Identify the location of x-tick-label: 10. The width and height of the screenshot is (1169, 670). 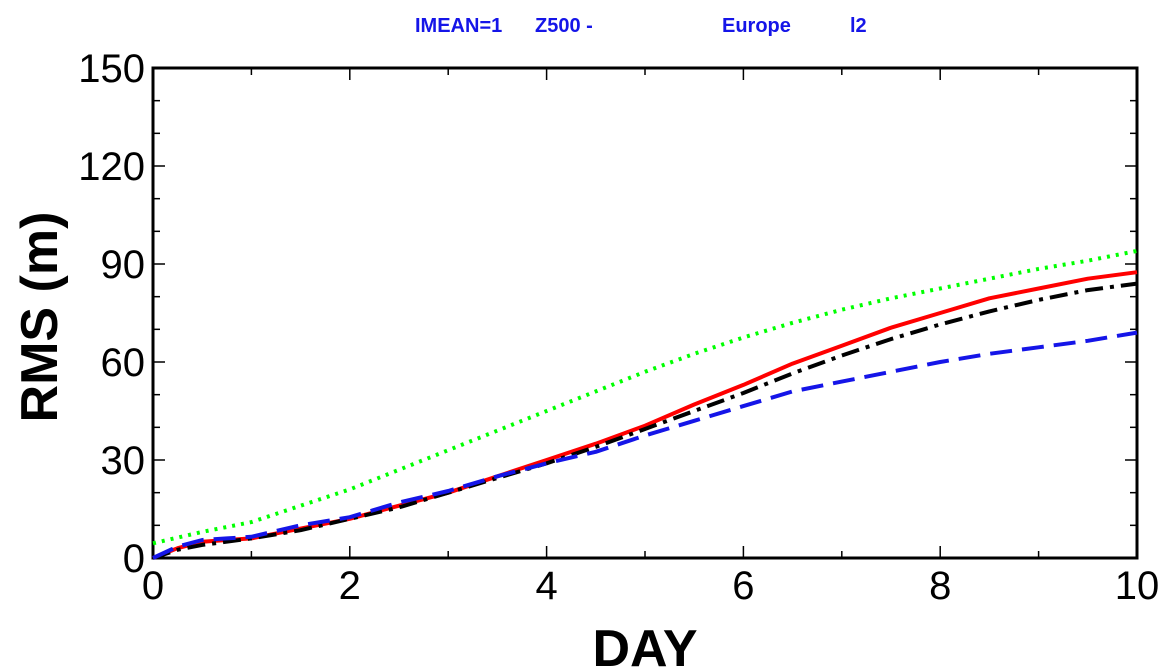
(1137, 586).